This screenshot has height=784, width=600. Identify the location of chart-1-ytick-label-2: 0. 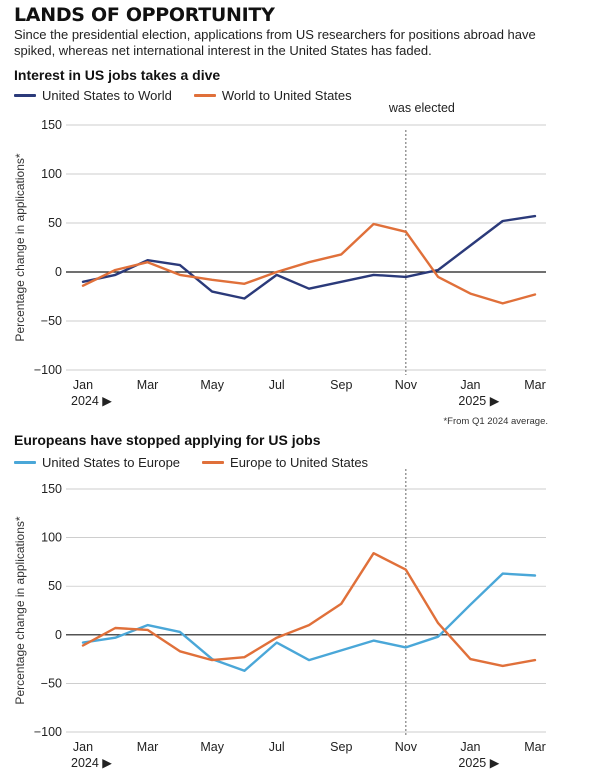
(58, 272).